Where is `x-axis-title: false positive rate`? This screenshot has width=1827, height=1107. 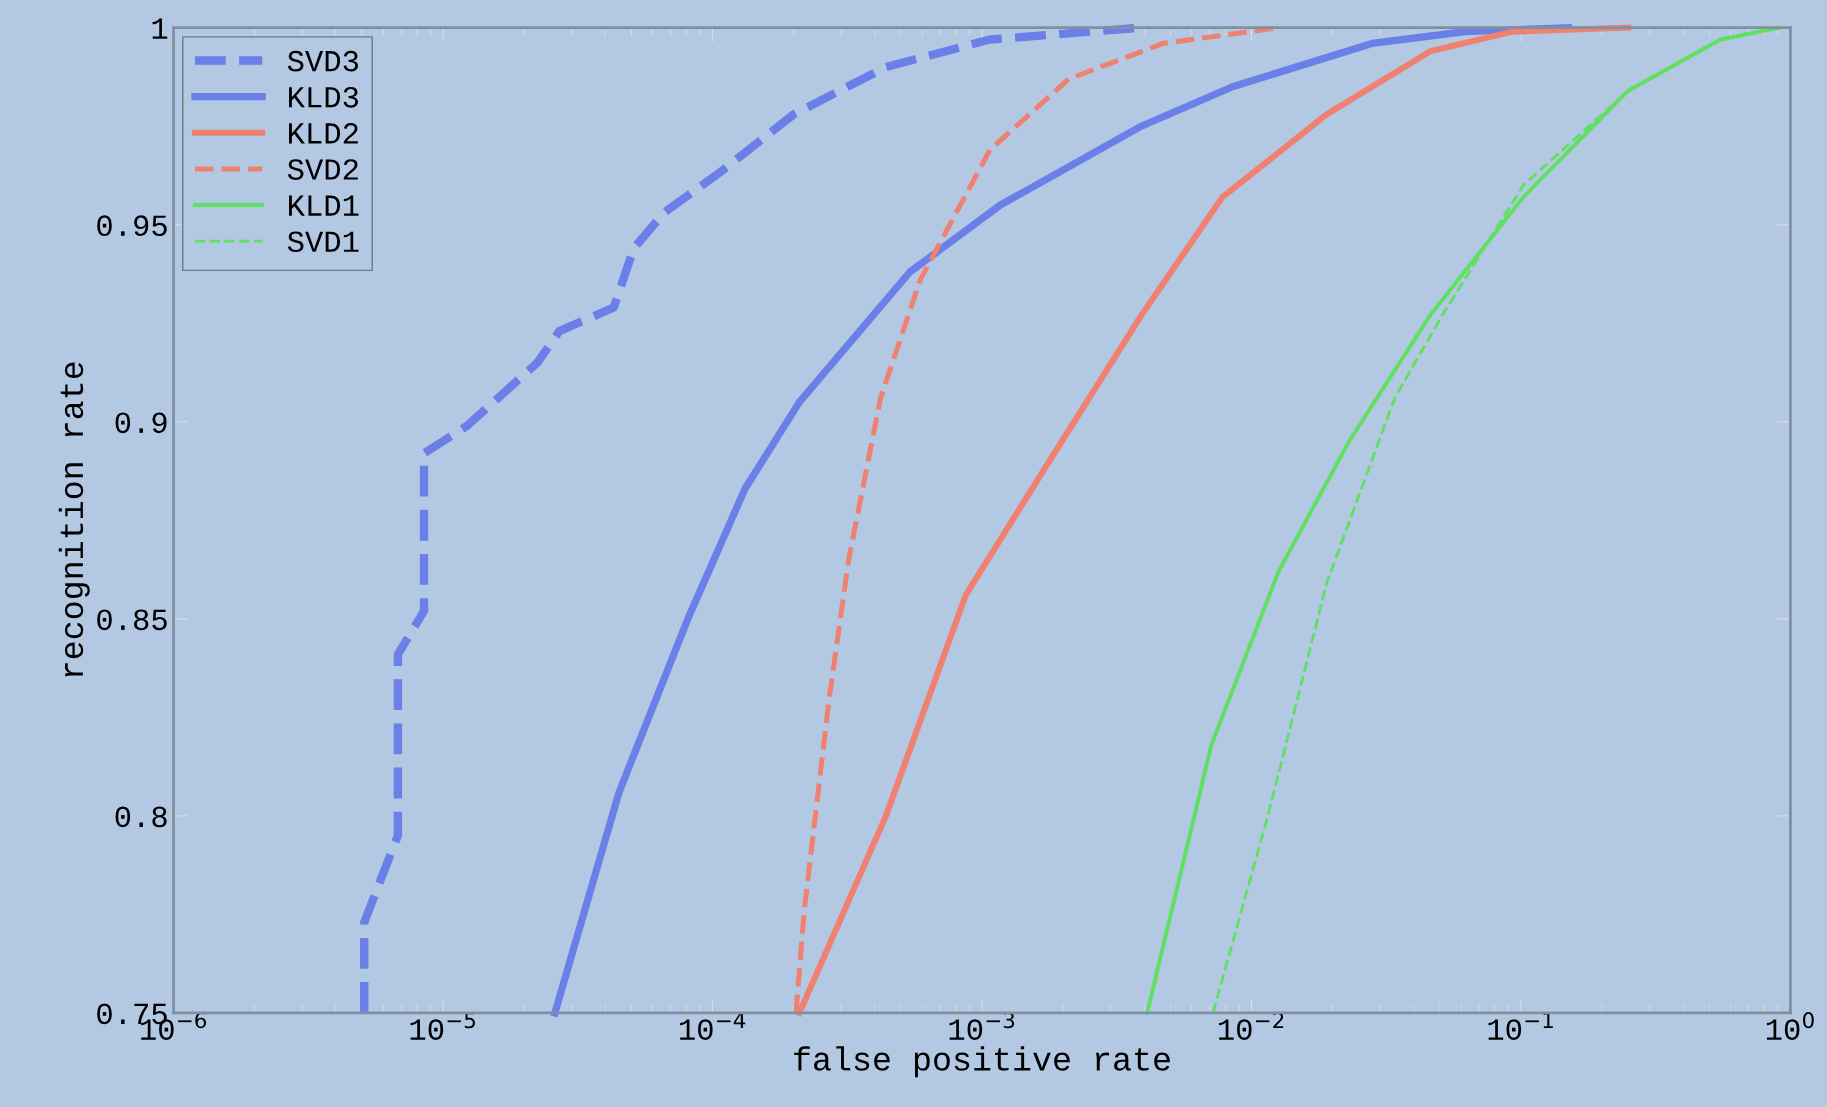
x-axis-title: false positive rate is located at coordinates (982, 1062).